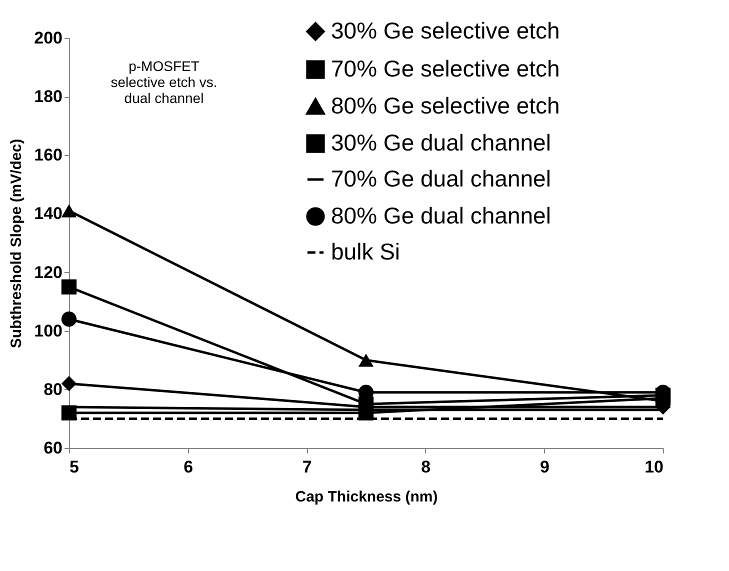  I want to click on y-axis-title: Subthreshold Slope (mV/dec), so click(17, 243).